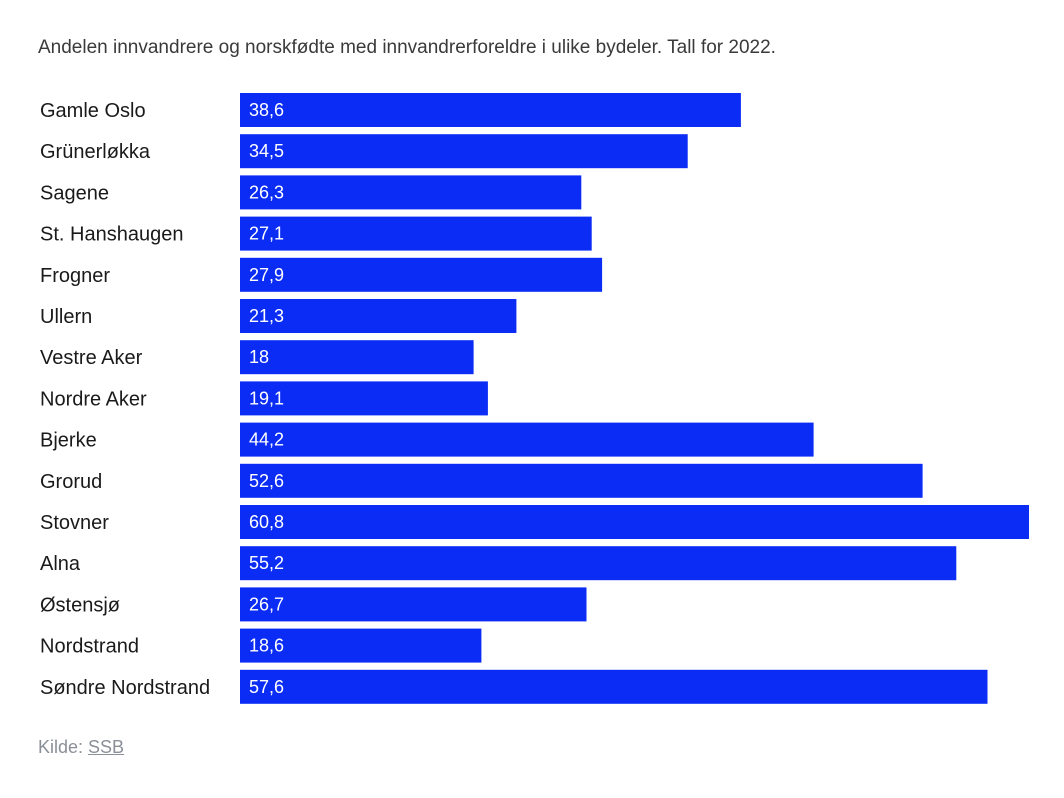 The width and height of the screenshot is (1064, 798). Describe the element at coordinates (125, 688) in the screenshot. I see `category-label: Søndre Nordstrand` at that location.